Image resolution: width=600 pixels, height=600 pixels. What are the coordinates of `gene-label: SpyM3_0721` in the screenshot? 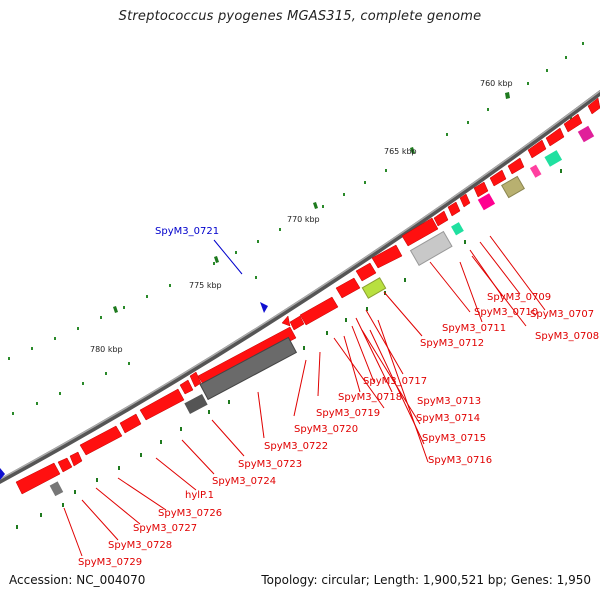 It's located at (187, 231).